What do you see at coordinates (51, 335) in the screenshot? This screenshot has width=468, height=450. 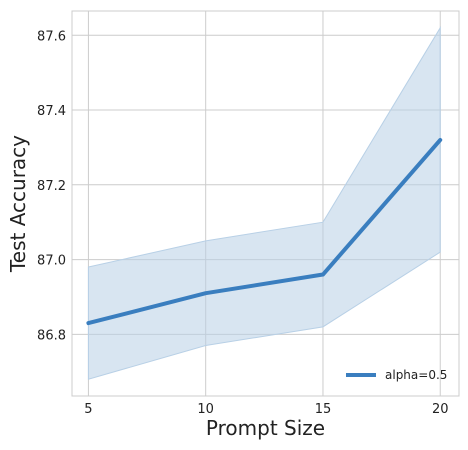 I see `y-tick-label-0: 86.8` at bounding box center [51, 335].